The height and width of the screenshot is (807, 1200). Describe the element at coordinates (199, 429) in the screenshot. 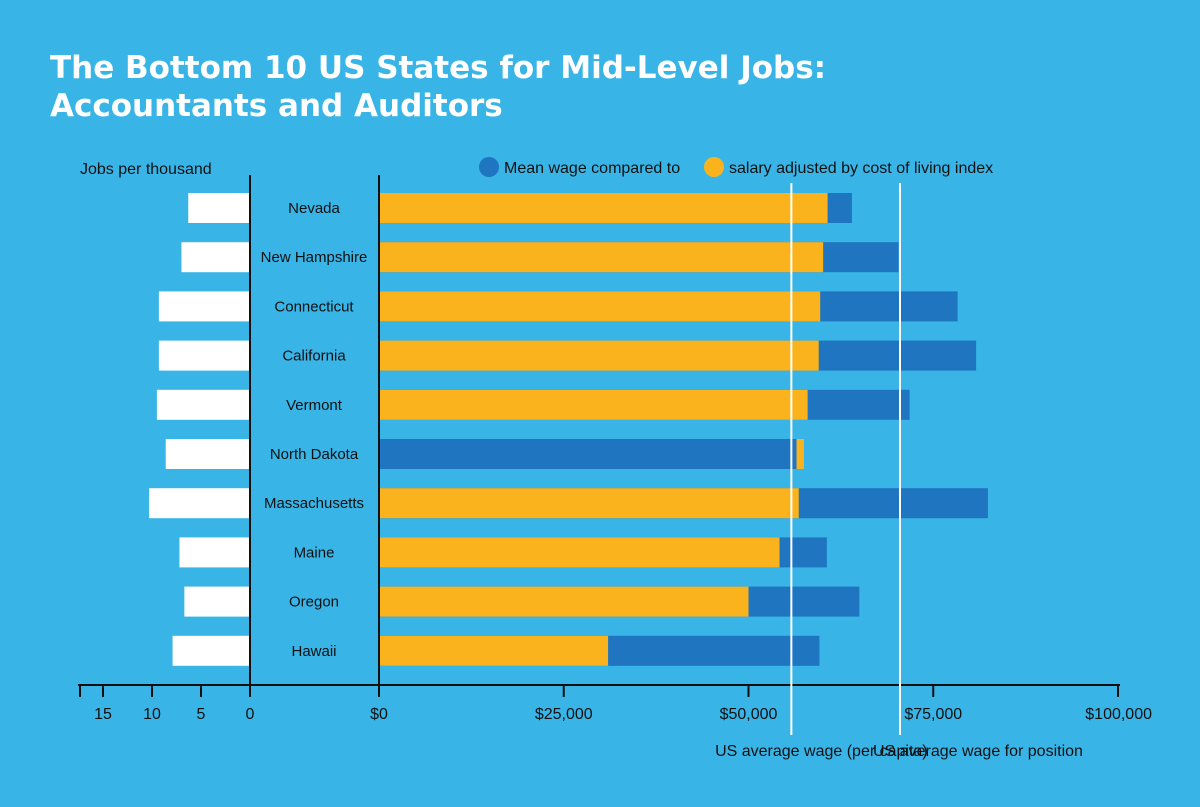

I see `jobs-bars` at that location.